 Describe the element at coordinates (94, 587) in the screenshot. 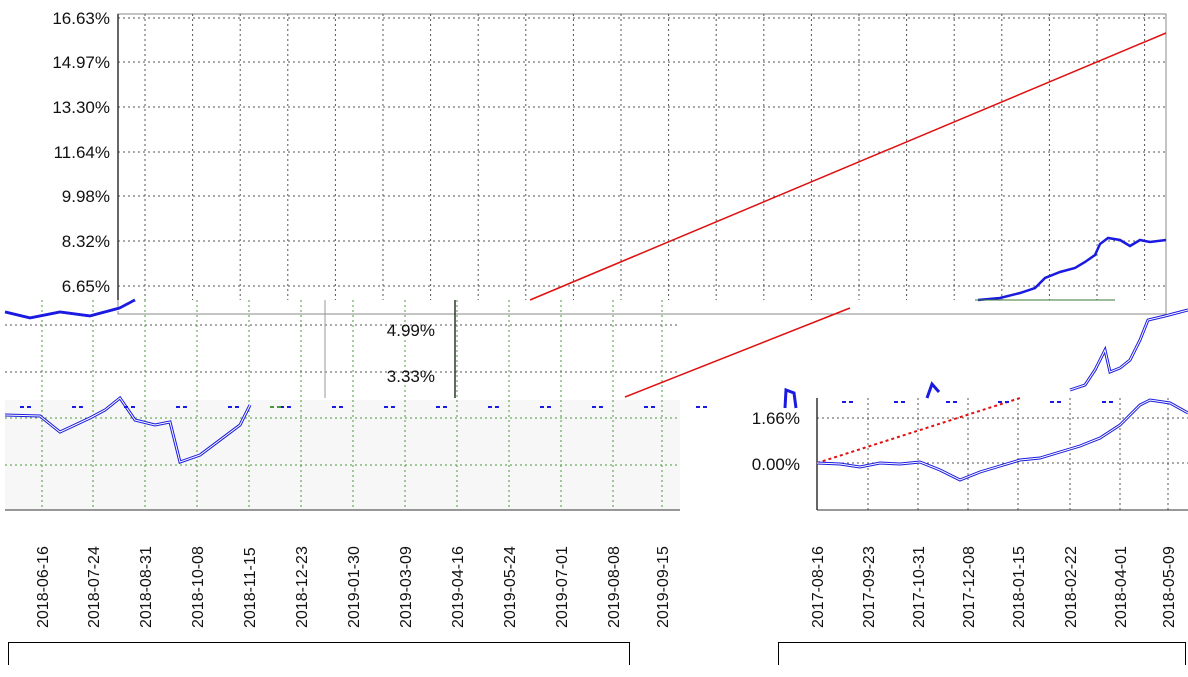

I see `x-tick-label: 2018-07-24` at that location.